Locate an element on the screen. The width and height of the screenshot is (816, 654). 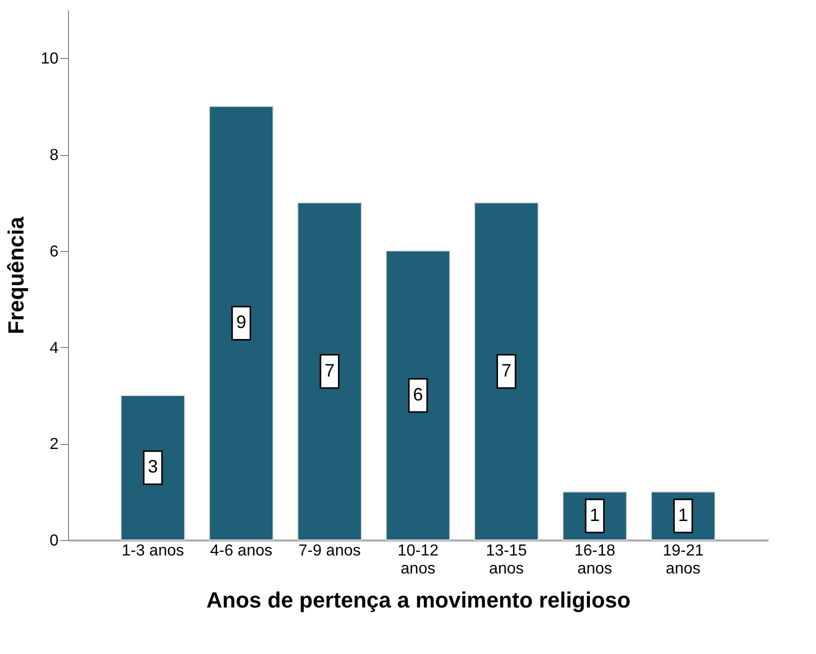
x-axis-title: Anos de pertença a movimento religioso is located at coordinates (418, 600).